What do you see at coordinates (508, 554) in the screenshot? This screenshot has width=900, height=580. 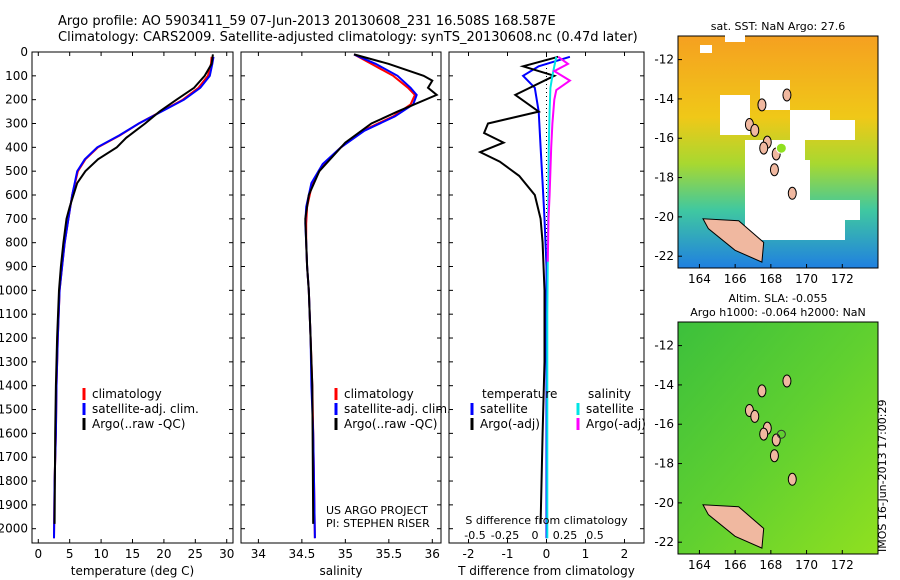 I see `x-tick-label: -1` at bounding box center [508, 554].